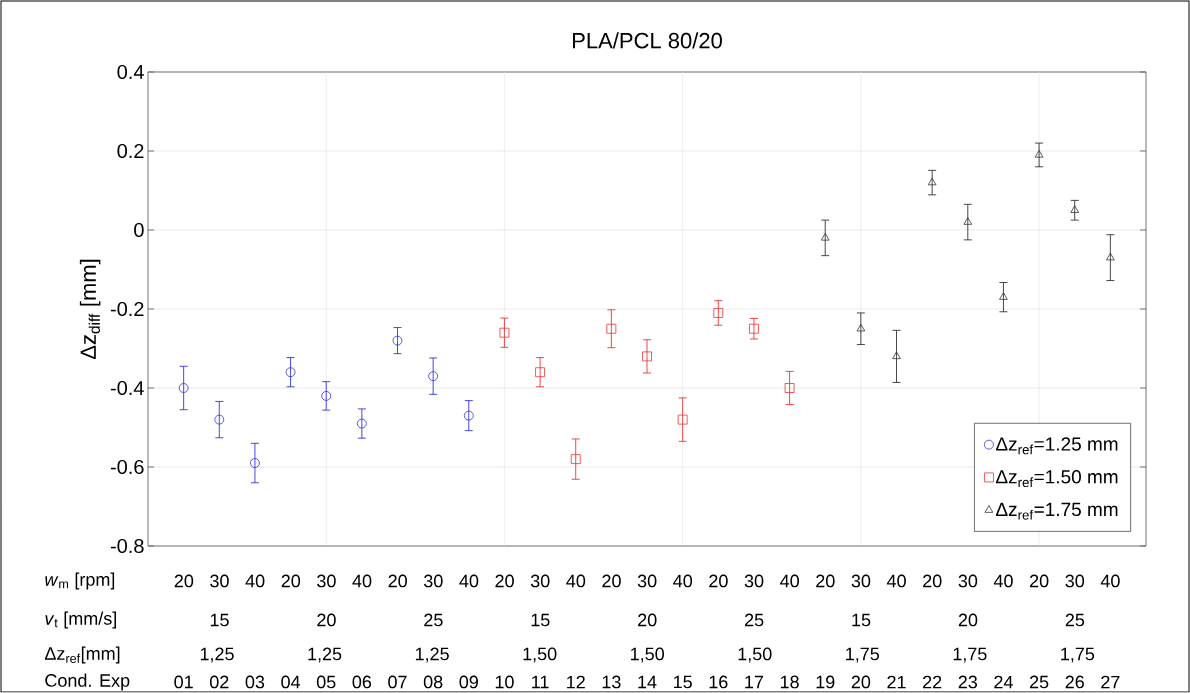 This screenshot has width=1190, height=693. What do you see at coordinates (139, 230) in the screenshot?
I see `y-tick-label: 0` at bounding box center [139, 230].